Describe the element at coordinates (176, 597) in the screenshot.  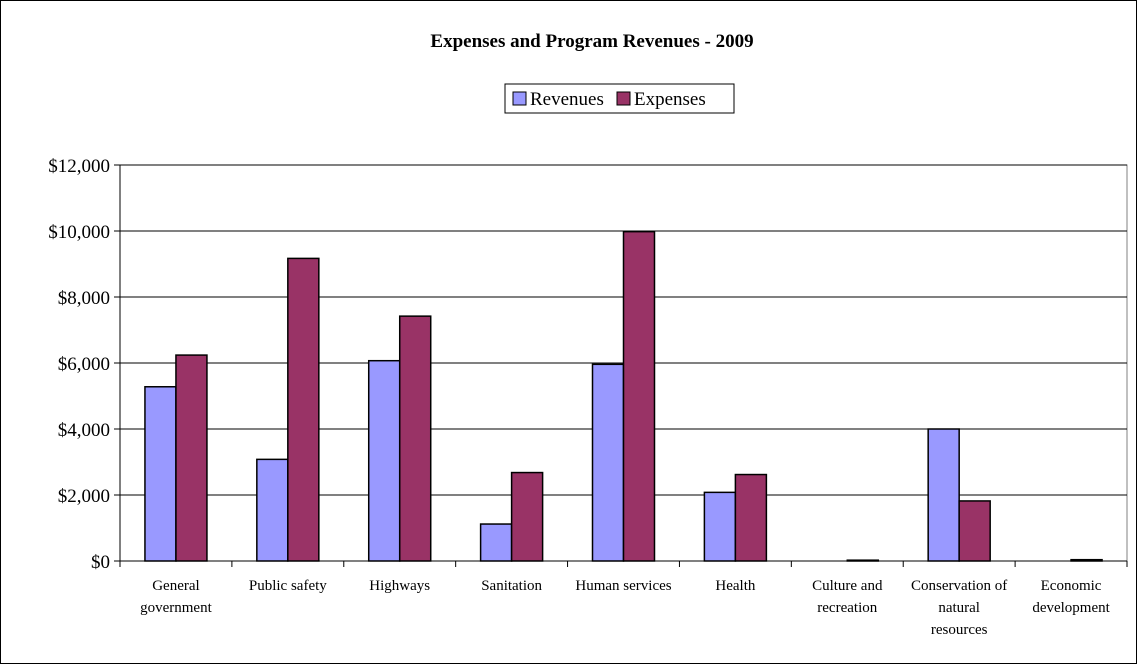
I see `x-tick-label: General government` at that location.